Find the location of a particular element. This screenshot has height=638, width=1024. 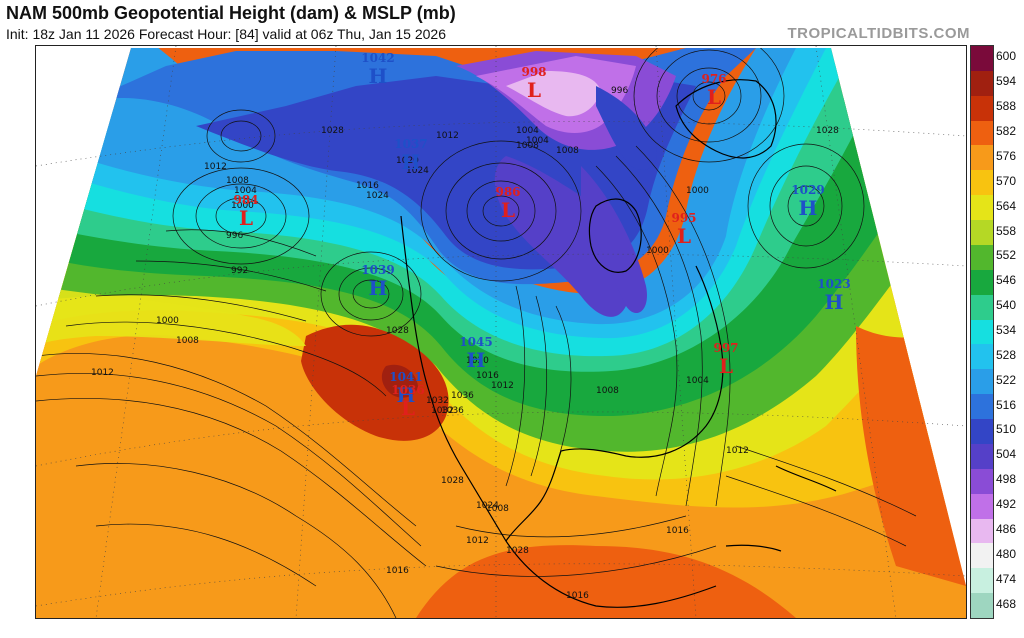

colorbar-label: 474 is located at coordinates (1006, 578).